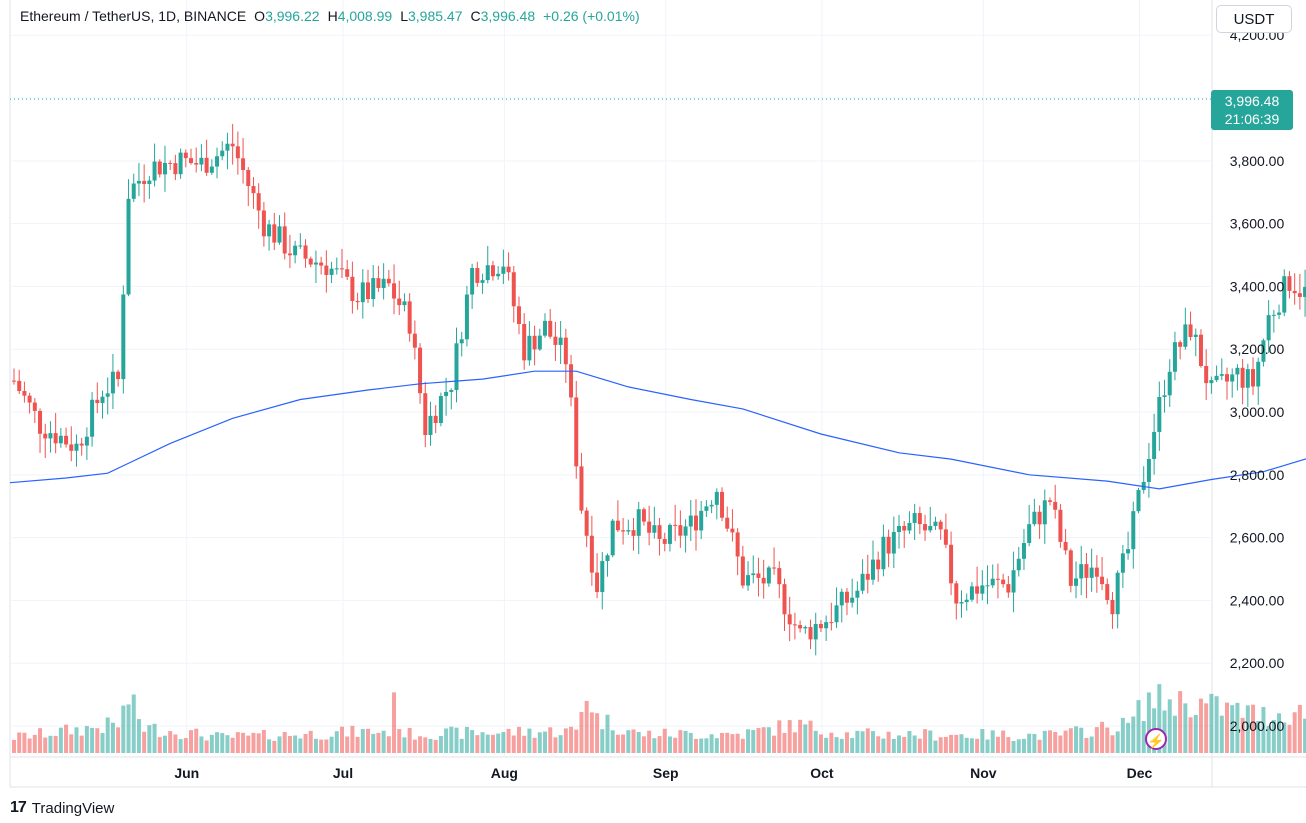 The height and width of the screenshot is (823, 1306). I want to click on open-value: 3,996.22, so click(292, 16).